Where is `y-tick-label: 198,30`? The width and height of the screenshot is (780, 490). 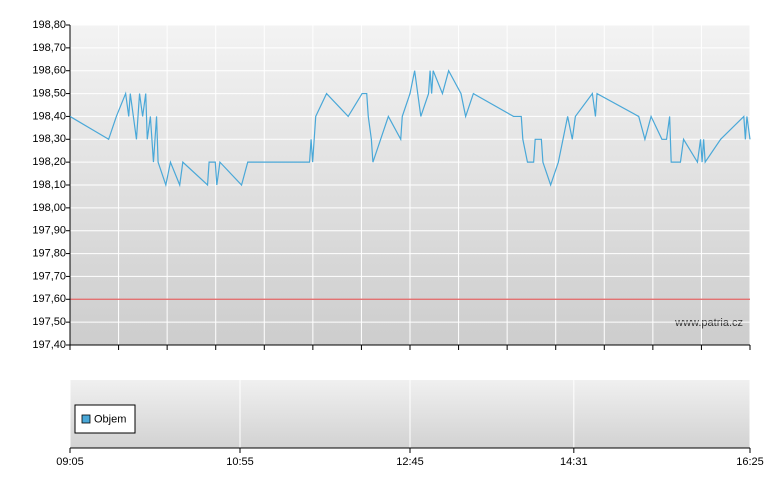 y-tick-label: 198,30 is located at coordinates (49, 139).